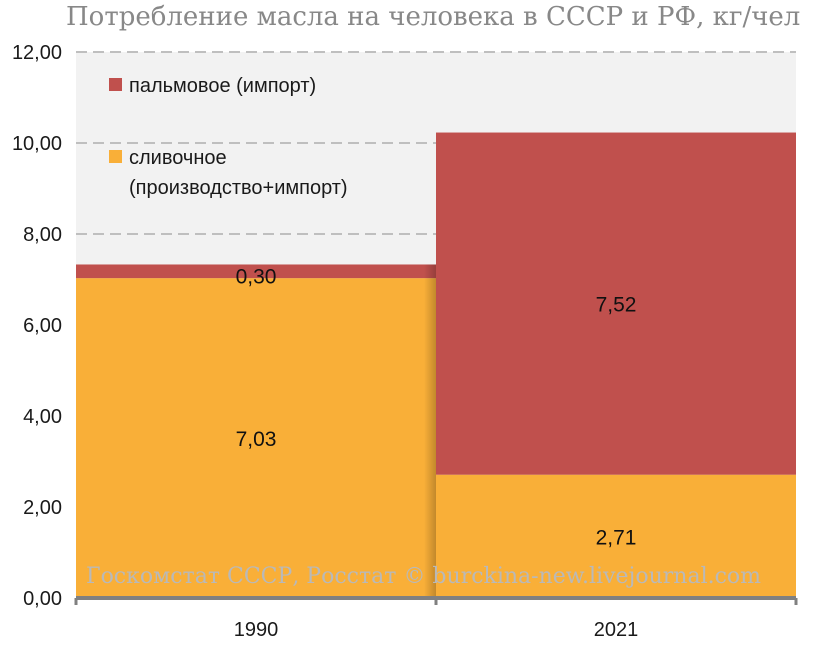 The height and width of the screenshot is (647, 815). I want to click on y-tick-label: 6,00, so click(42, 326).